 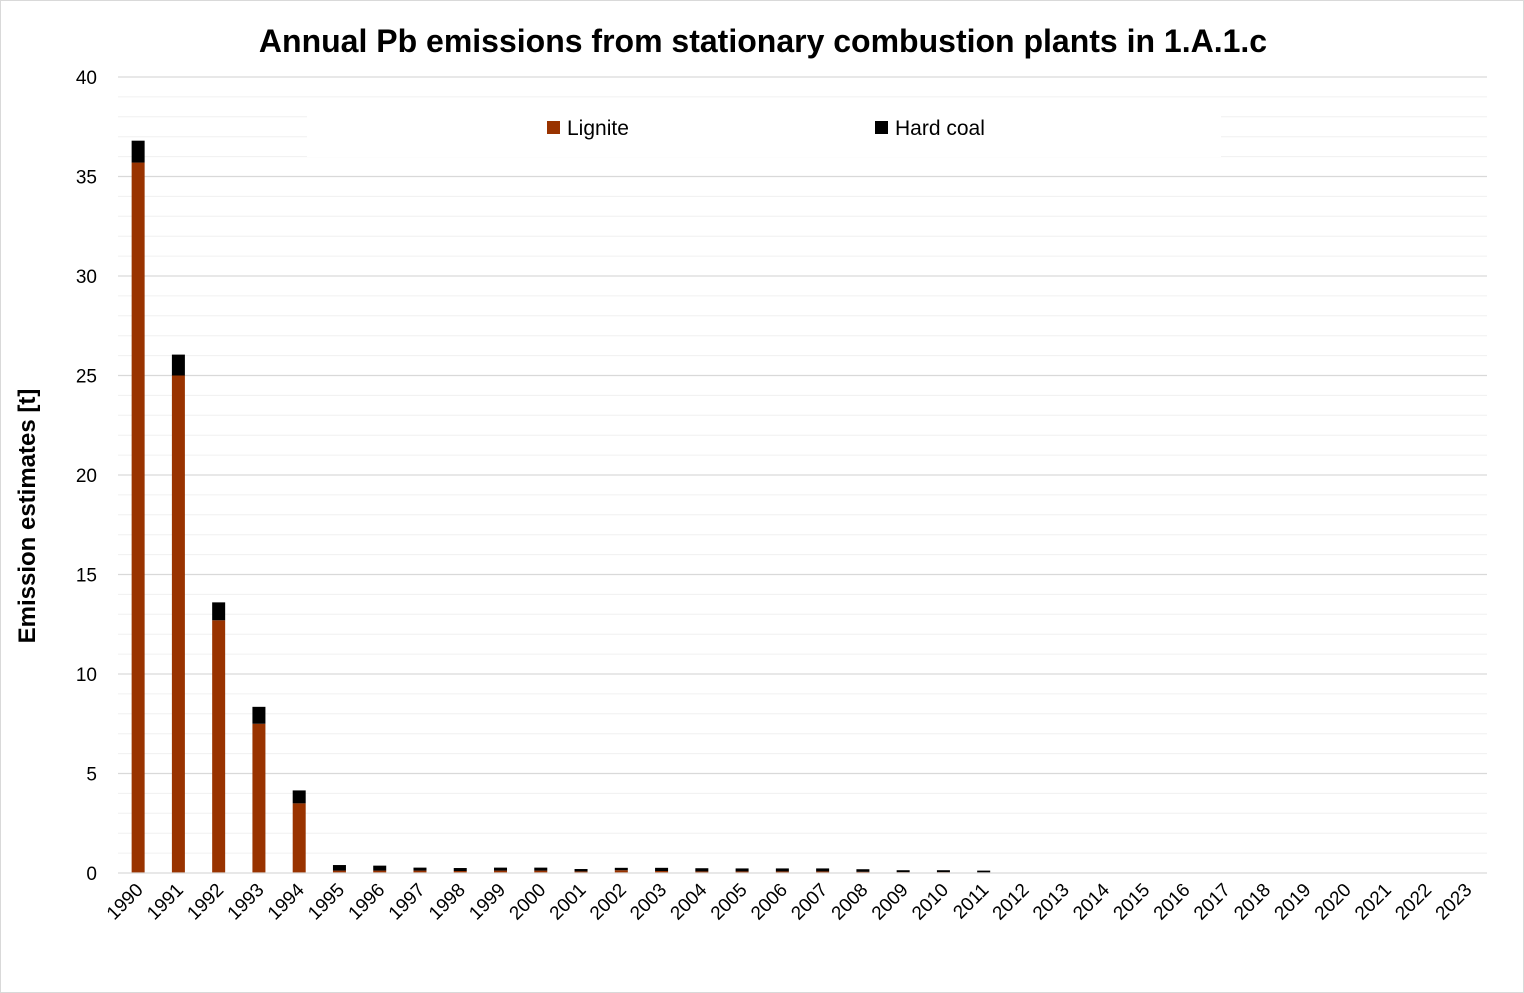 What do you see at coordinates (501, 871) in the screenshot?
I see `bar-lignite-1999` at bounding box center [501, 871].